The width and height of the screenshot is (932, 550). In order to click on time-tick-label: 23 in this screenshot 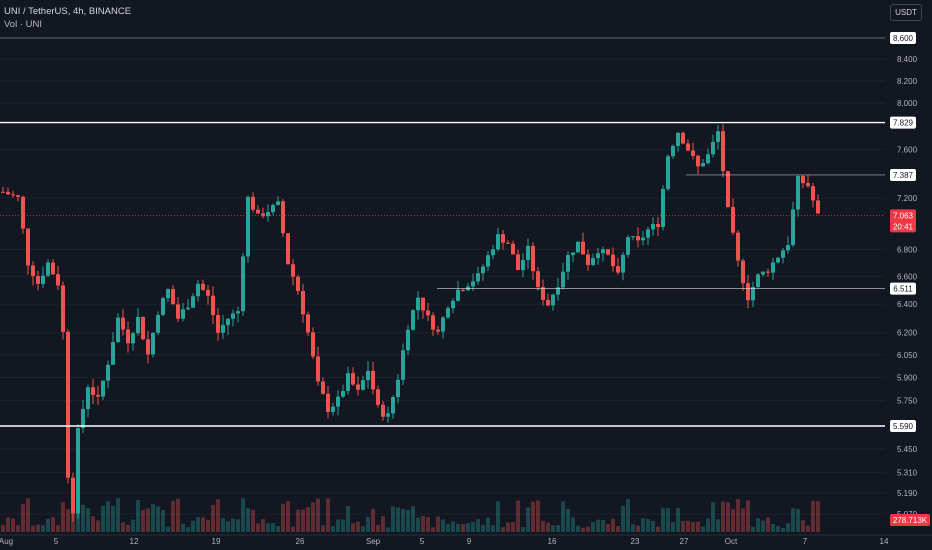, I will do `click(635, 541)`.